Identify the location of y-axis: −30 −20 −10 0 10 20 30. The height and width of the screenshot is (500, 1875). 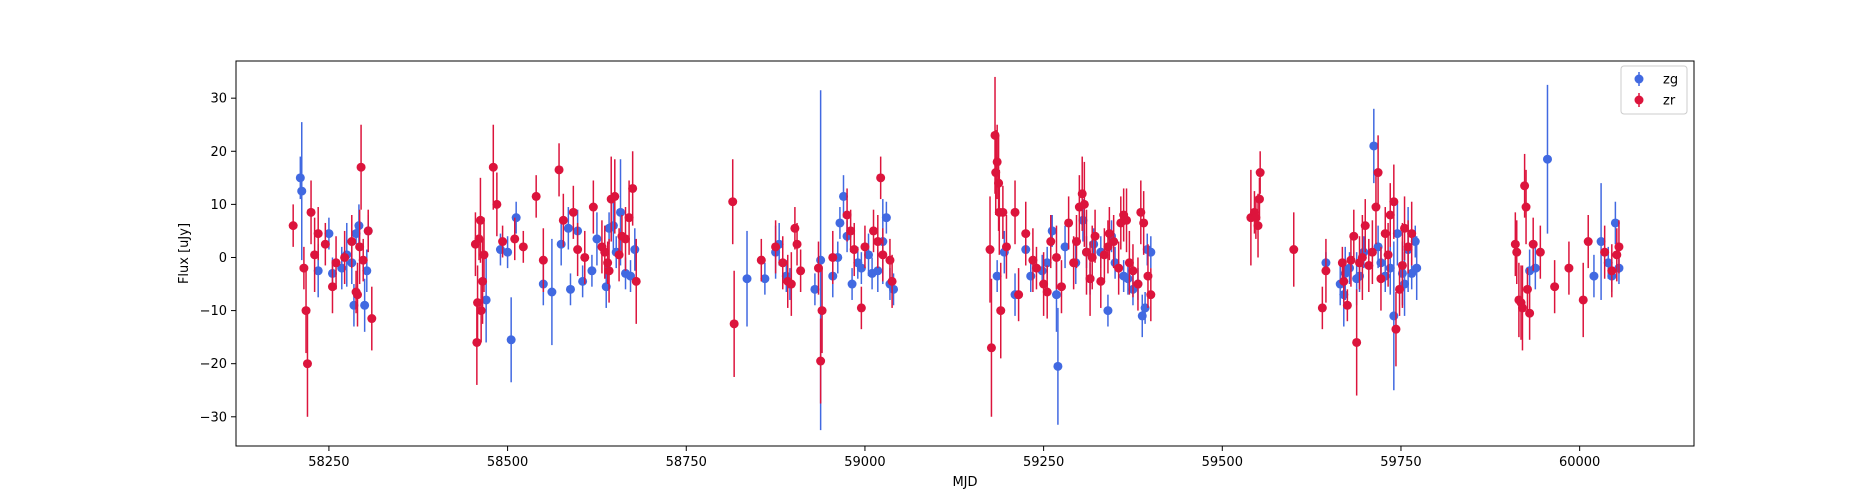
(218, 258).